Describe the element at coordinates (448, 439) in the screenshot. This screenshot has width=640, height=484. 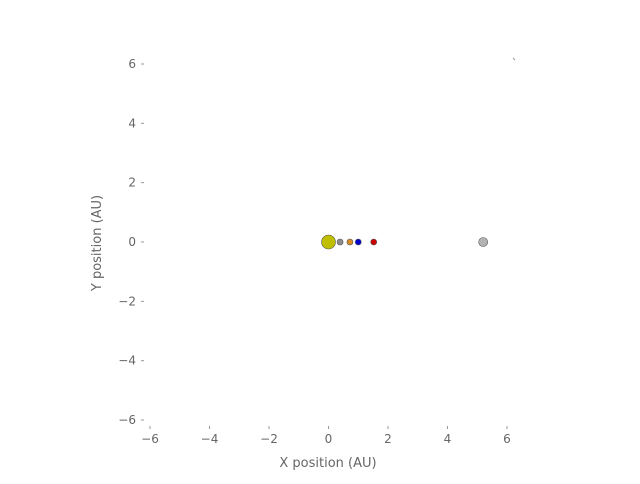
I see `x-tick-label: 4` at that location.